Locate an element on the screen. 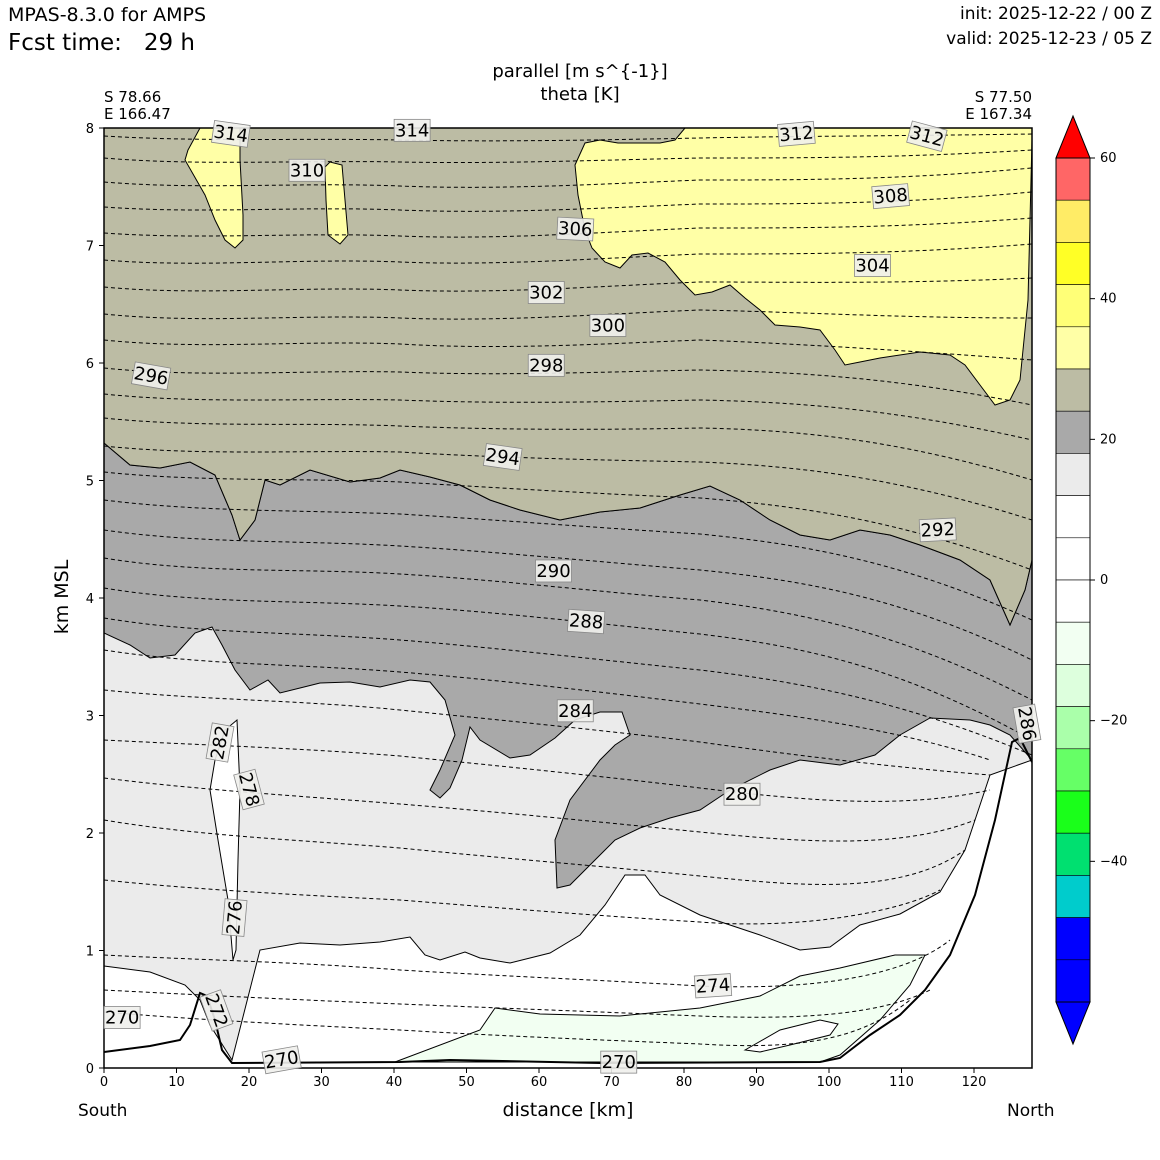 This screenshot has height=1160, width=1160. y-tick-label: 4 is located at coordinates (90, 599).